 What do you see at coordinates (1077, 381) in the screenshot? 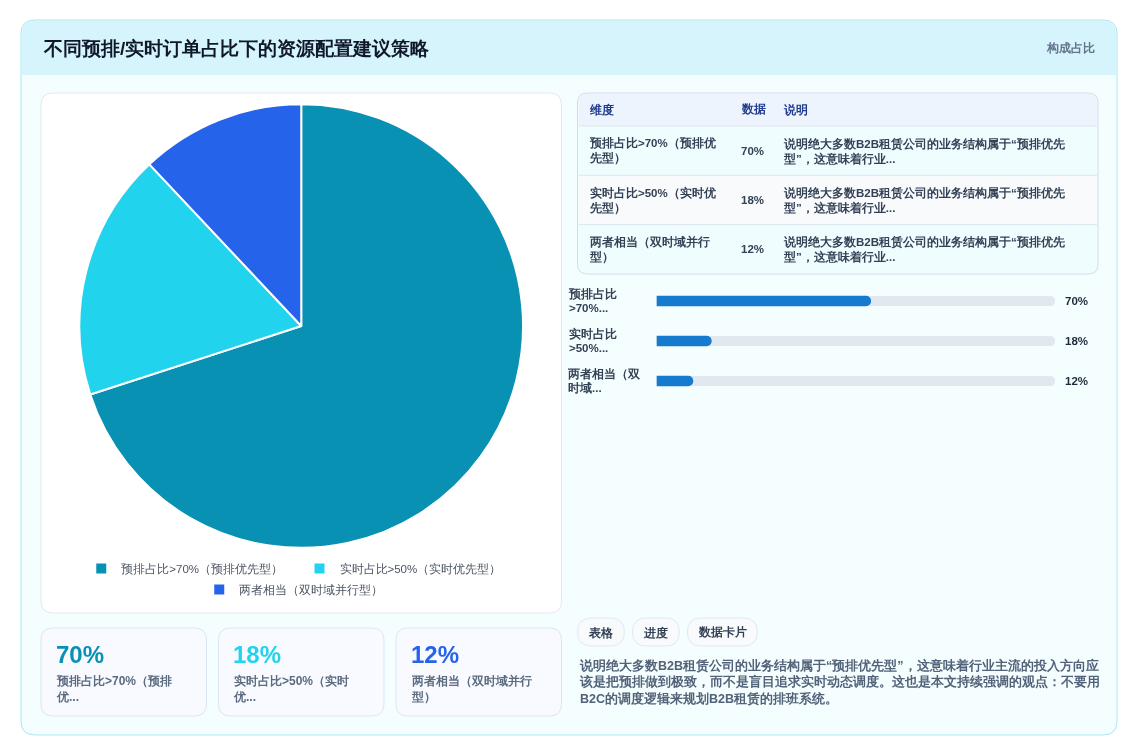
I see `data-label: 12%` at bounding box center [1077, 381].